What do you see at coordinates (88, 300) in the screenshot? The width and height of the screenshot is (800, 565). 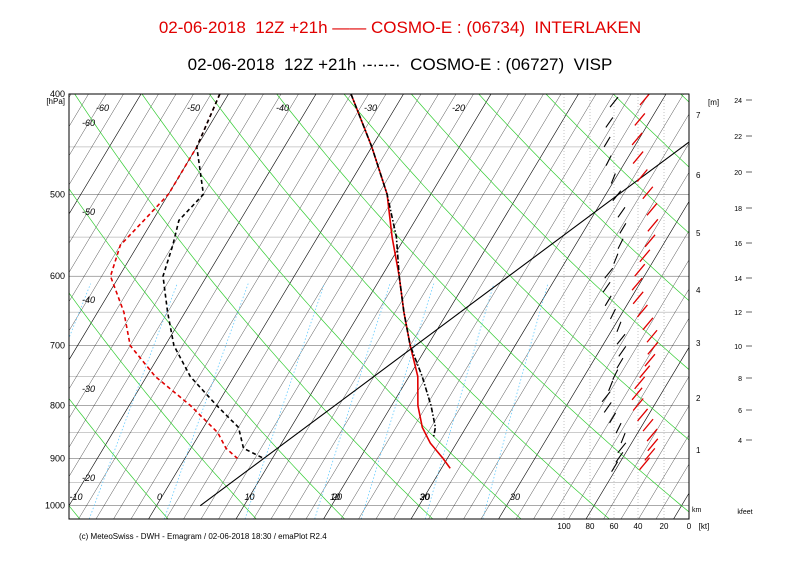 I see `isotherm-label: -40` at bounding box center [88, 300].